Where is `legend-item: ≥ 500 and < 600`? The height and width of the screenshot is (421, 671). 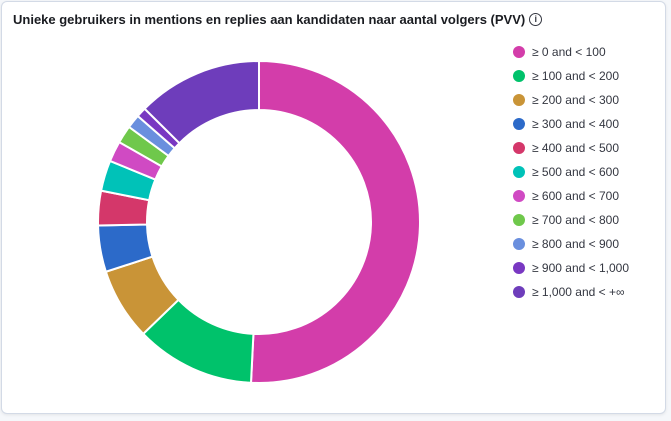 legend-item: ≥ 500 and < 600 is located at coordinates (571, 172).